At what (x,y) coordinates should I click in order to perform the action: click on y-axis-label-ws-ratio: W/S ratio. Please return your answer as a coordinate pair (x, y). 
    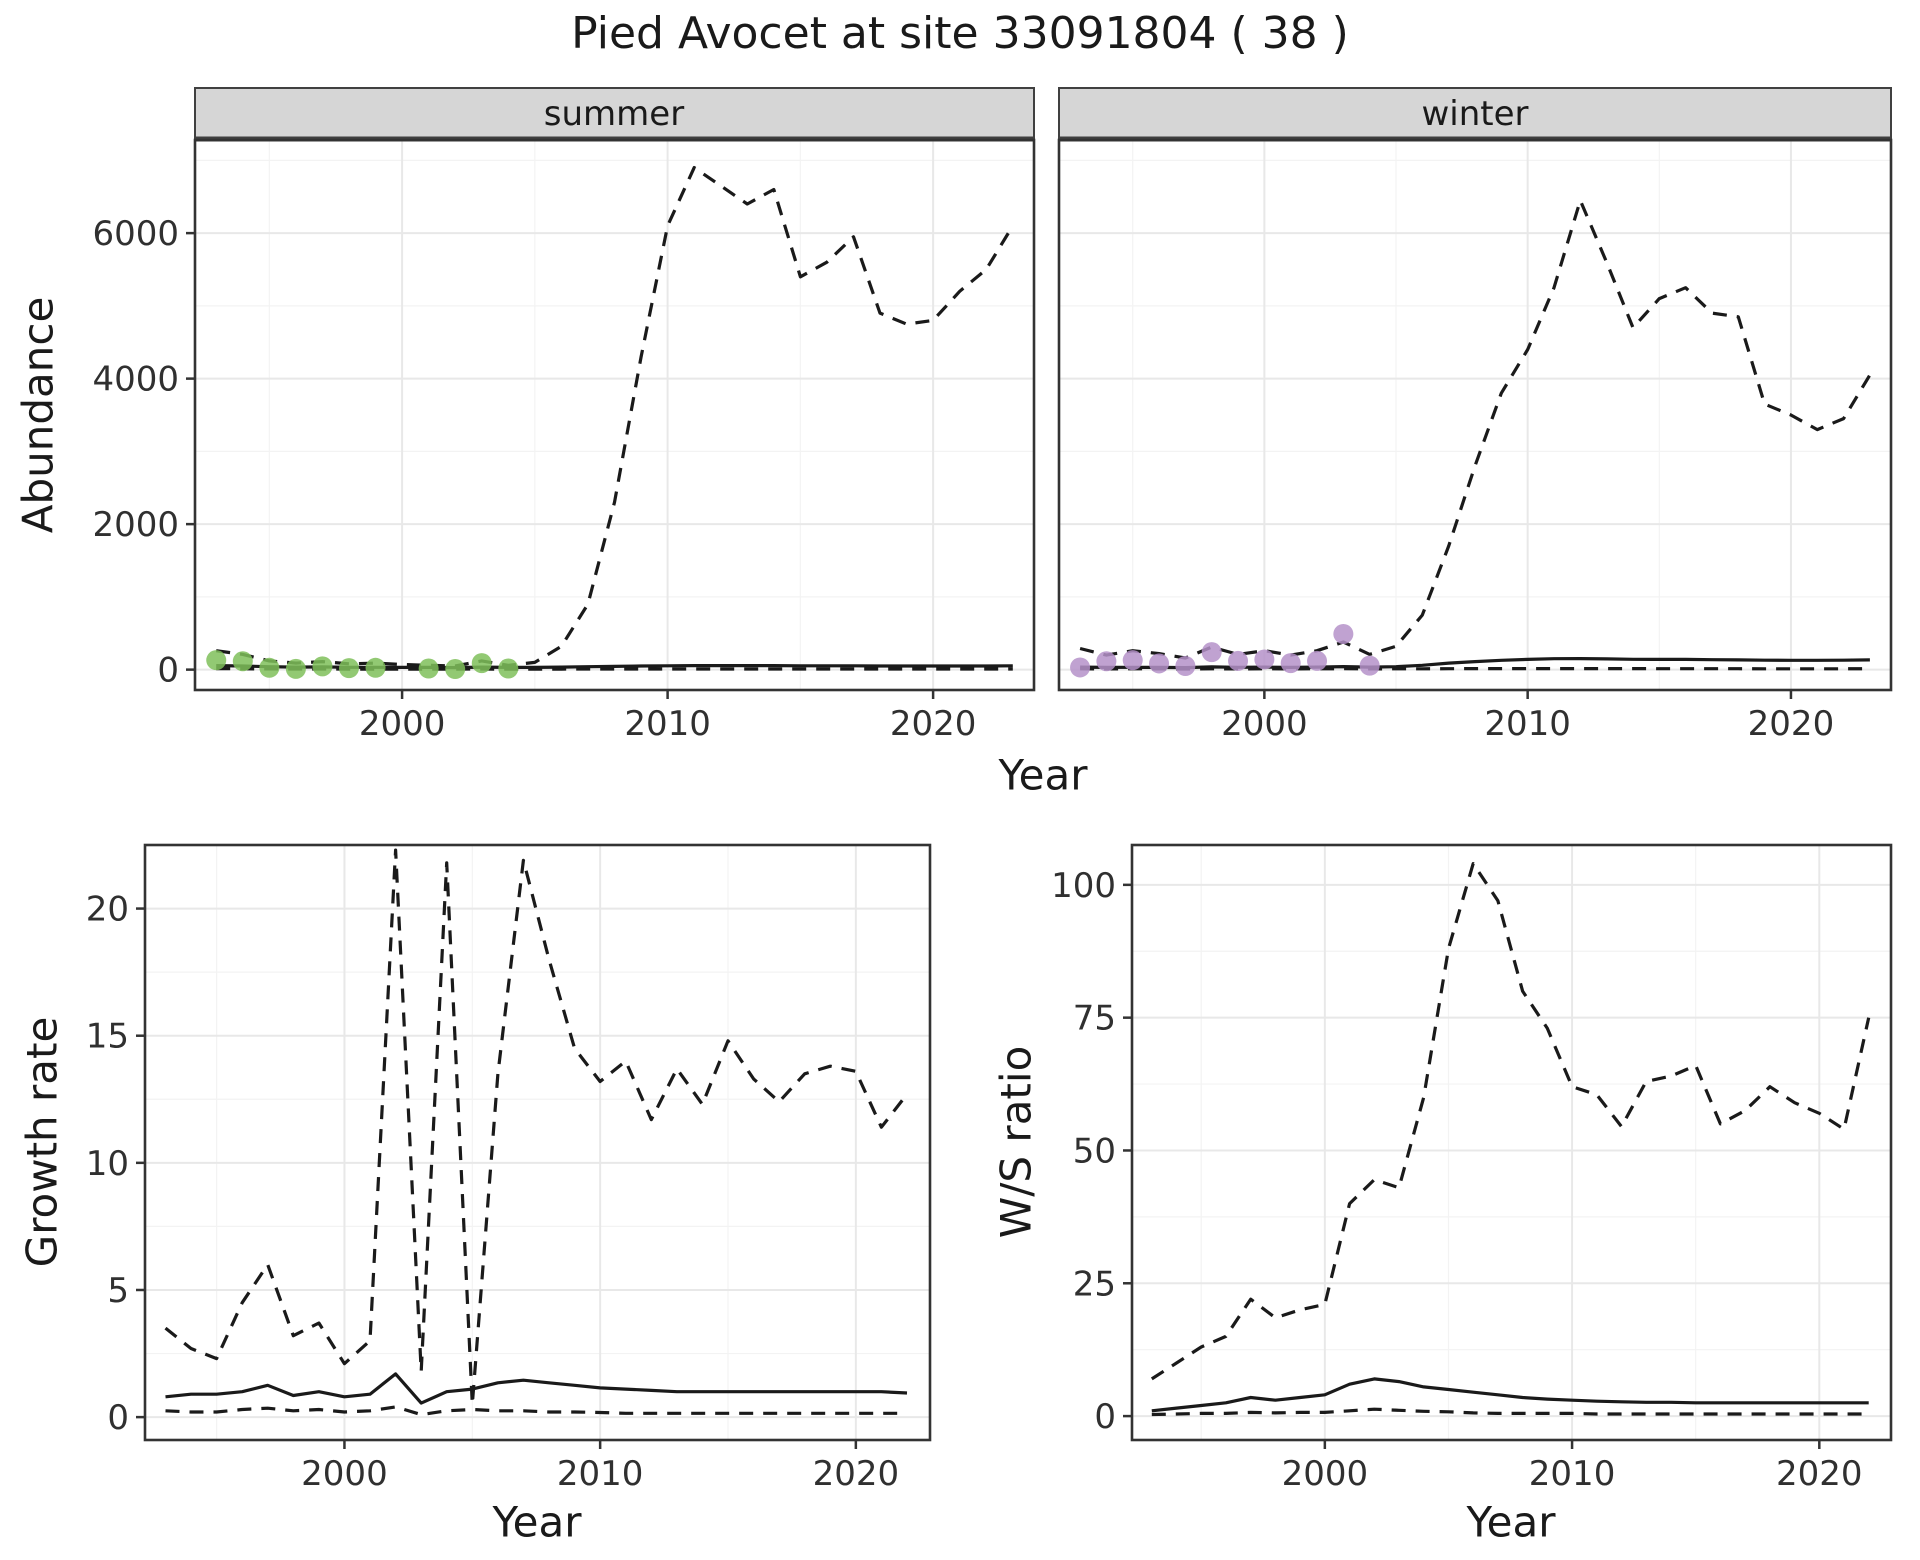
    Looking at the image, I should click on (1016, 1142).